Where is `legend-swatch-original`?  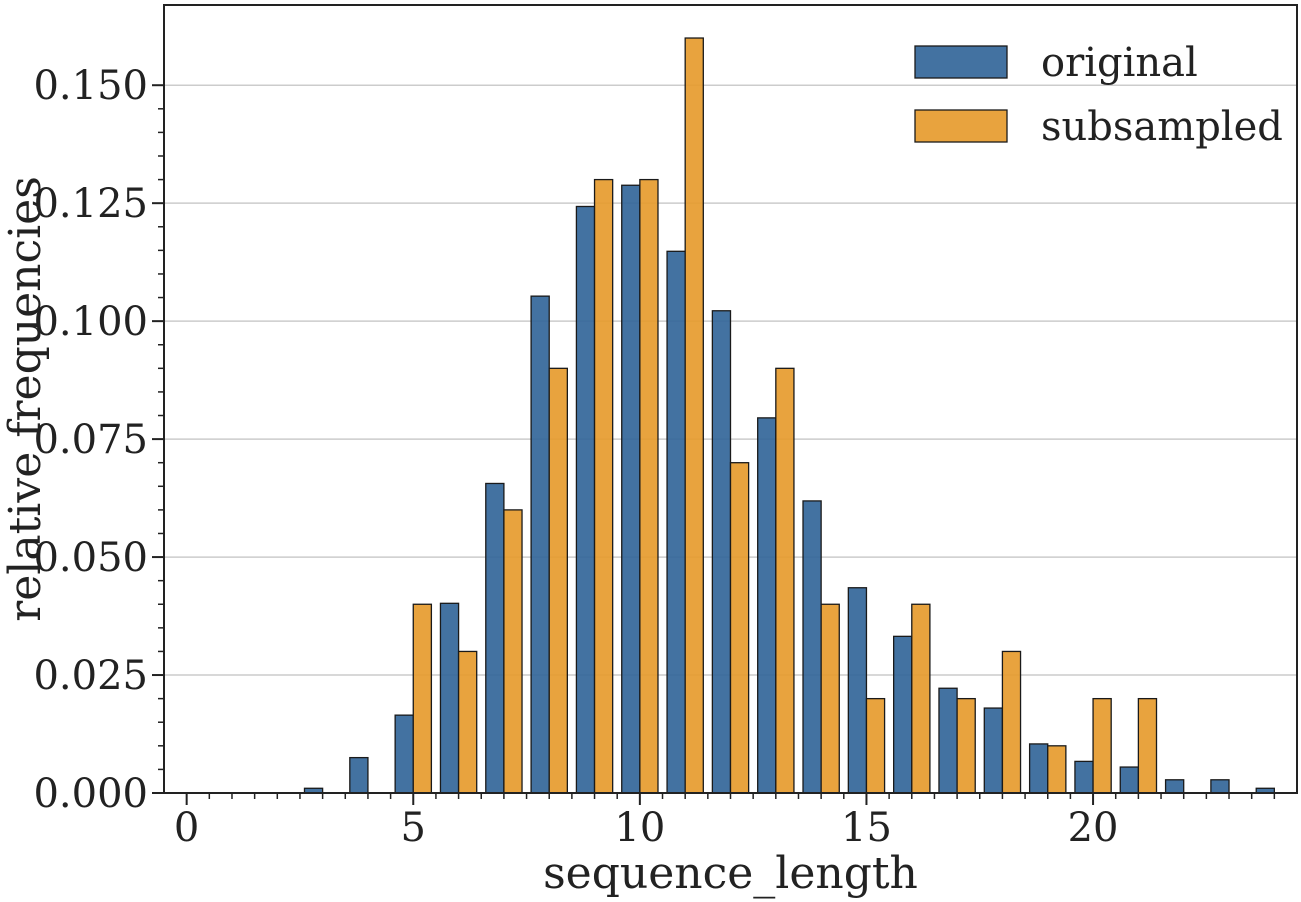
legend-swatch-original is located at coordinates (961, 62).